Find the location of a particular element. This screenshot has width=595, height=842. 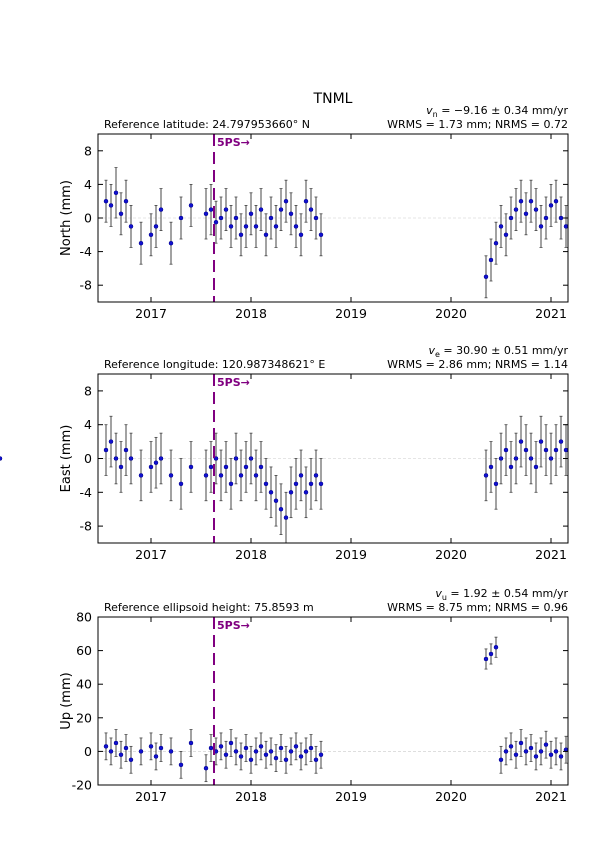

stats-label: WRMS = 8.75 mm; NRMS = 0.96 is located at coordinates (477, 607).